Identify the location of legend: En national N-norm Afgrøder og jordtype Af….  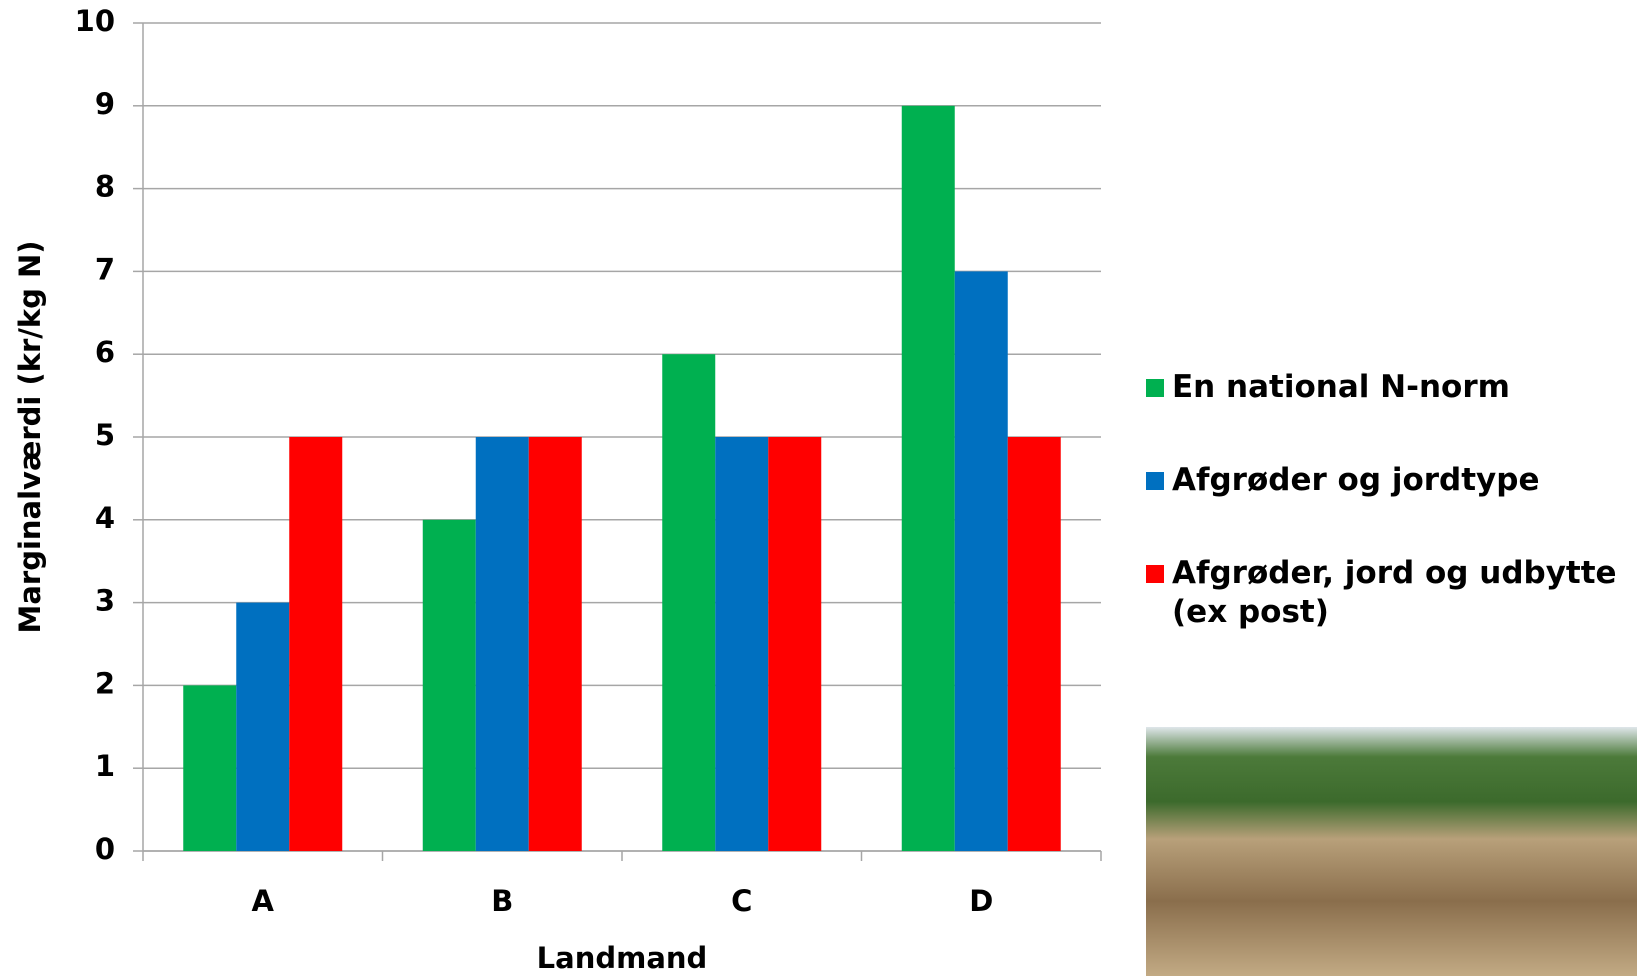
(1386, 527).